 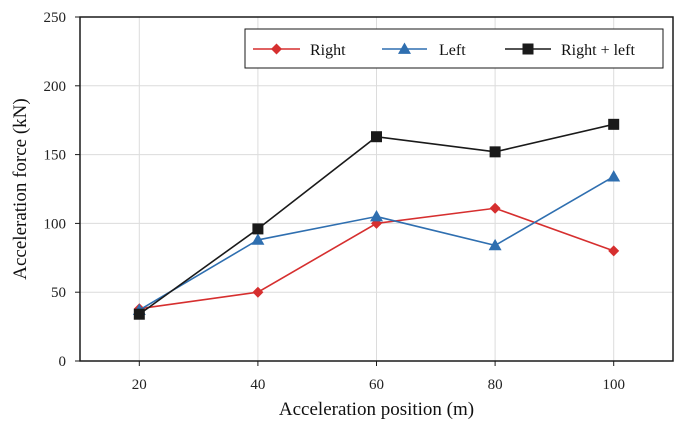 I want to click on legend: Right Left Right + left, so click(x=454, y=48).